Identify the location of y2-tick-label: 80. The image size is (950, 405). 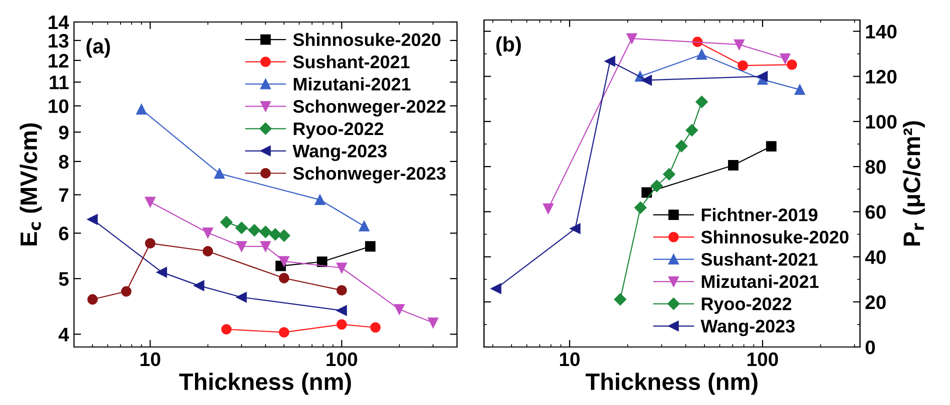
(875, 167).